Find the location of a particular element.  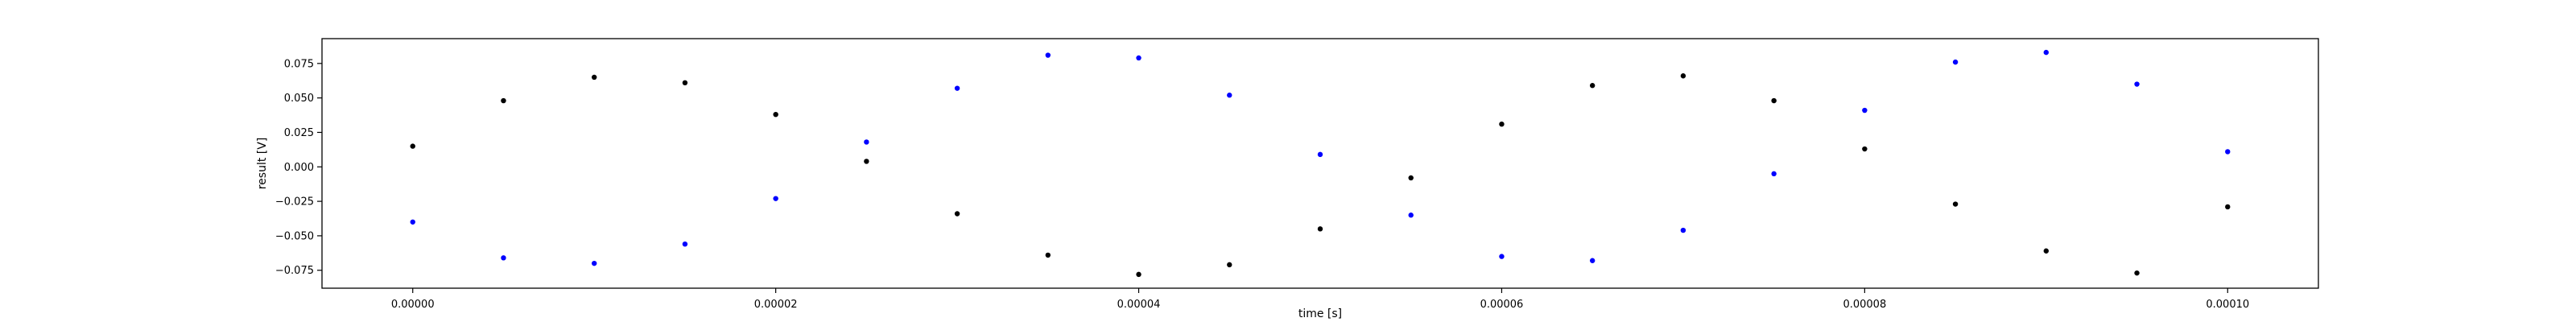

x-tick-label: 0.00004 is located at coordinates (1139, 305).